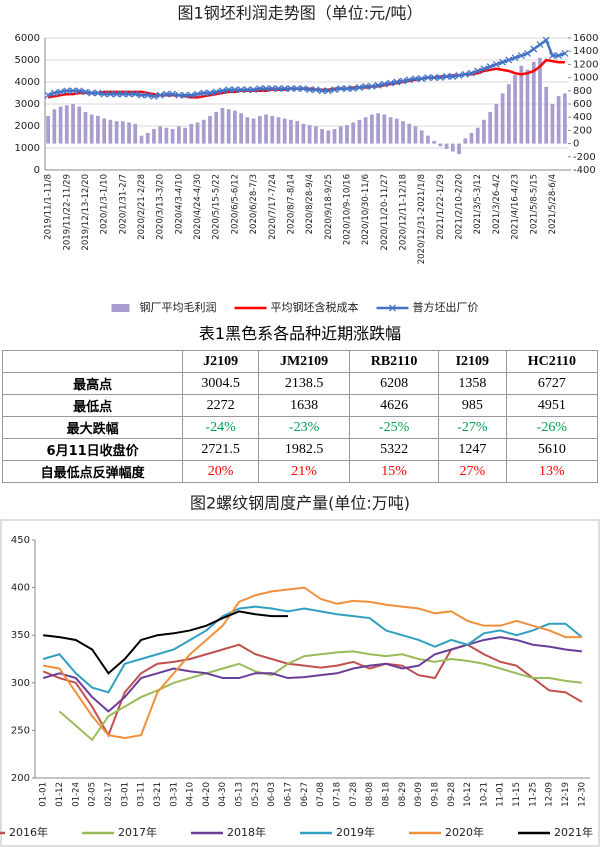 The width and height of the screenshot is (600, 847). I want to click on table-cell: 13%, so click(552, 471).